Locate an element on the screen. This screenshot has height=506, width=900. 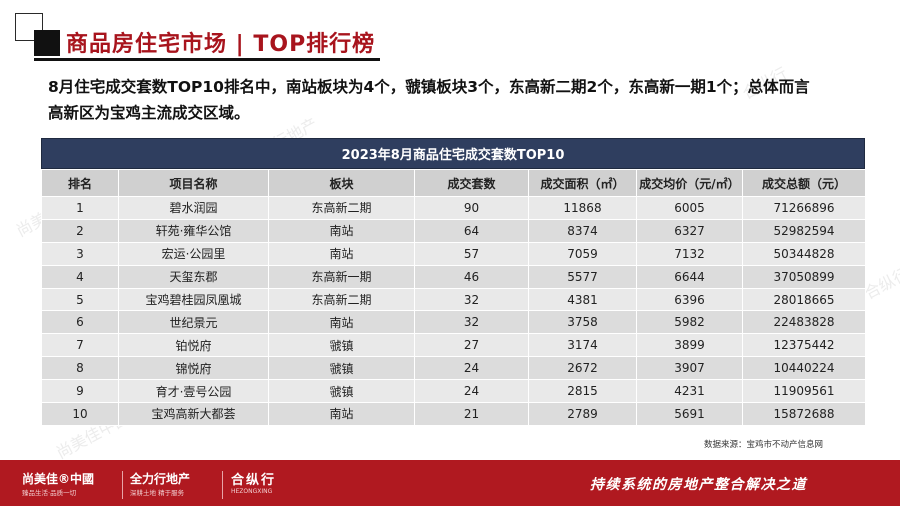
cell-units: 46 is located at coordinates (471, 276).